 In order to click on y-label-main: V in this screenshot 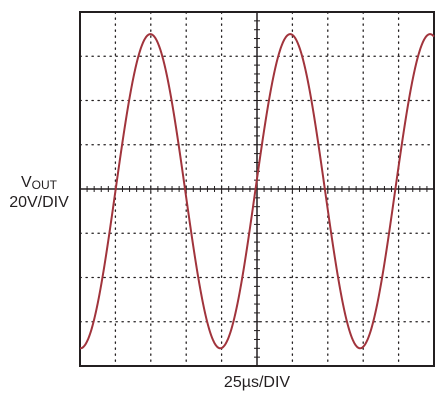, I will do `click(26, 182)`.